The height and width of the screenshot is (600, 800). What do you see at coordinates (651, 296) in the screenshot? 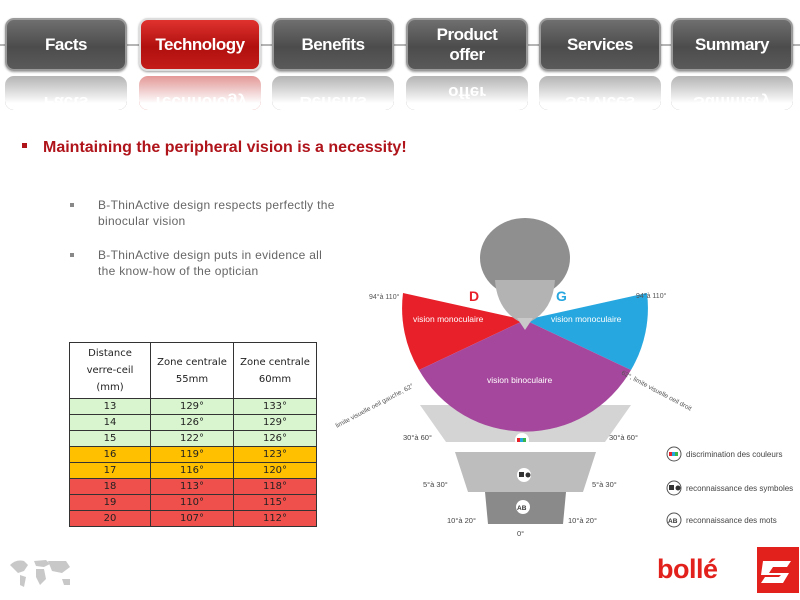
I see `angle-top-right: 94°à 110°` at bounding box center [651, 296].